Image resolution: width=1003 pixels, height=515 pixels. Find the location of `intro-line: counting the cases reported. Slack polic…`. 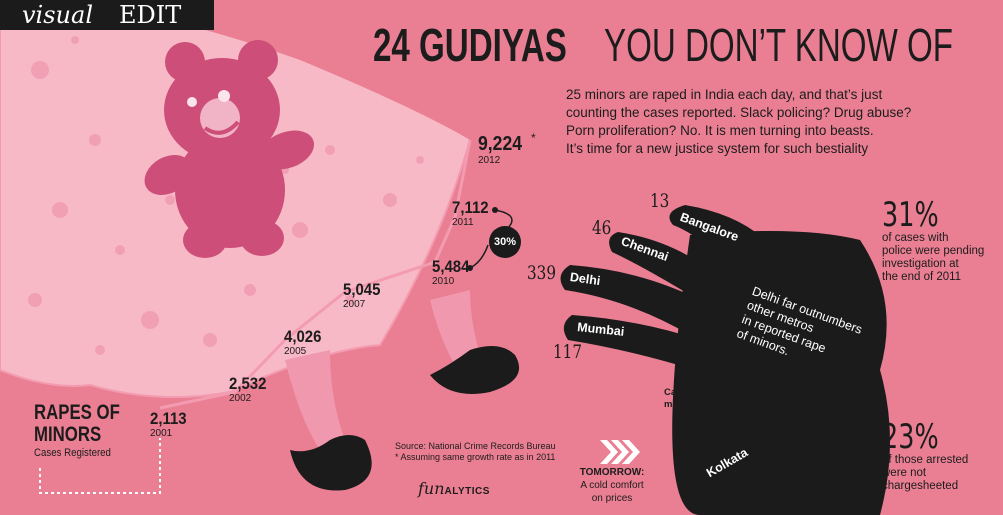

intro-line: counting the cases reported. Slack polic… is located at coordinates (739, 112).